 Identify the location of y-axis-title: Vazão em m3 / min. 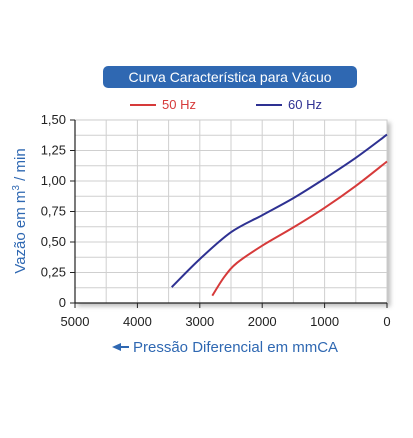
(20, 210).